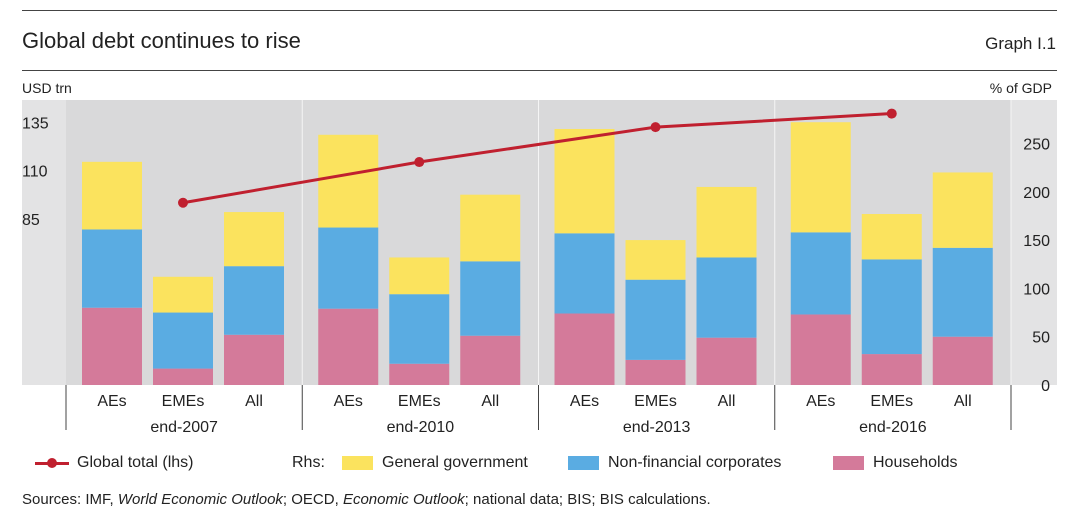  What do you see at coordinates (184, 427) in the screenshot?
I see `group-tick-label: end-2007` at bounding box center [184, 427].